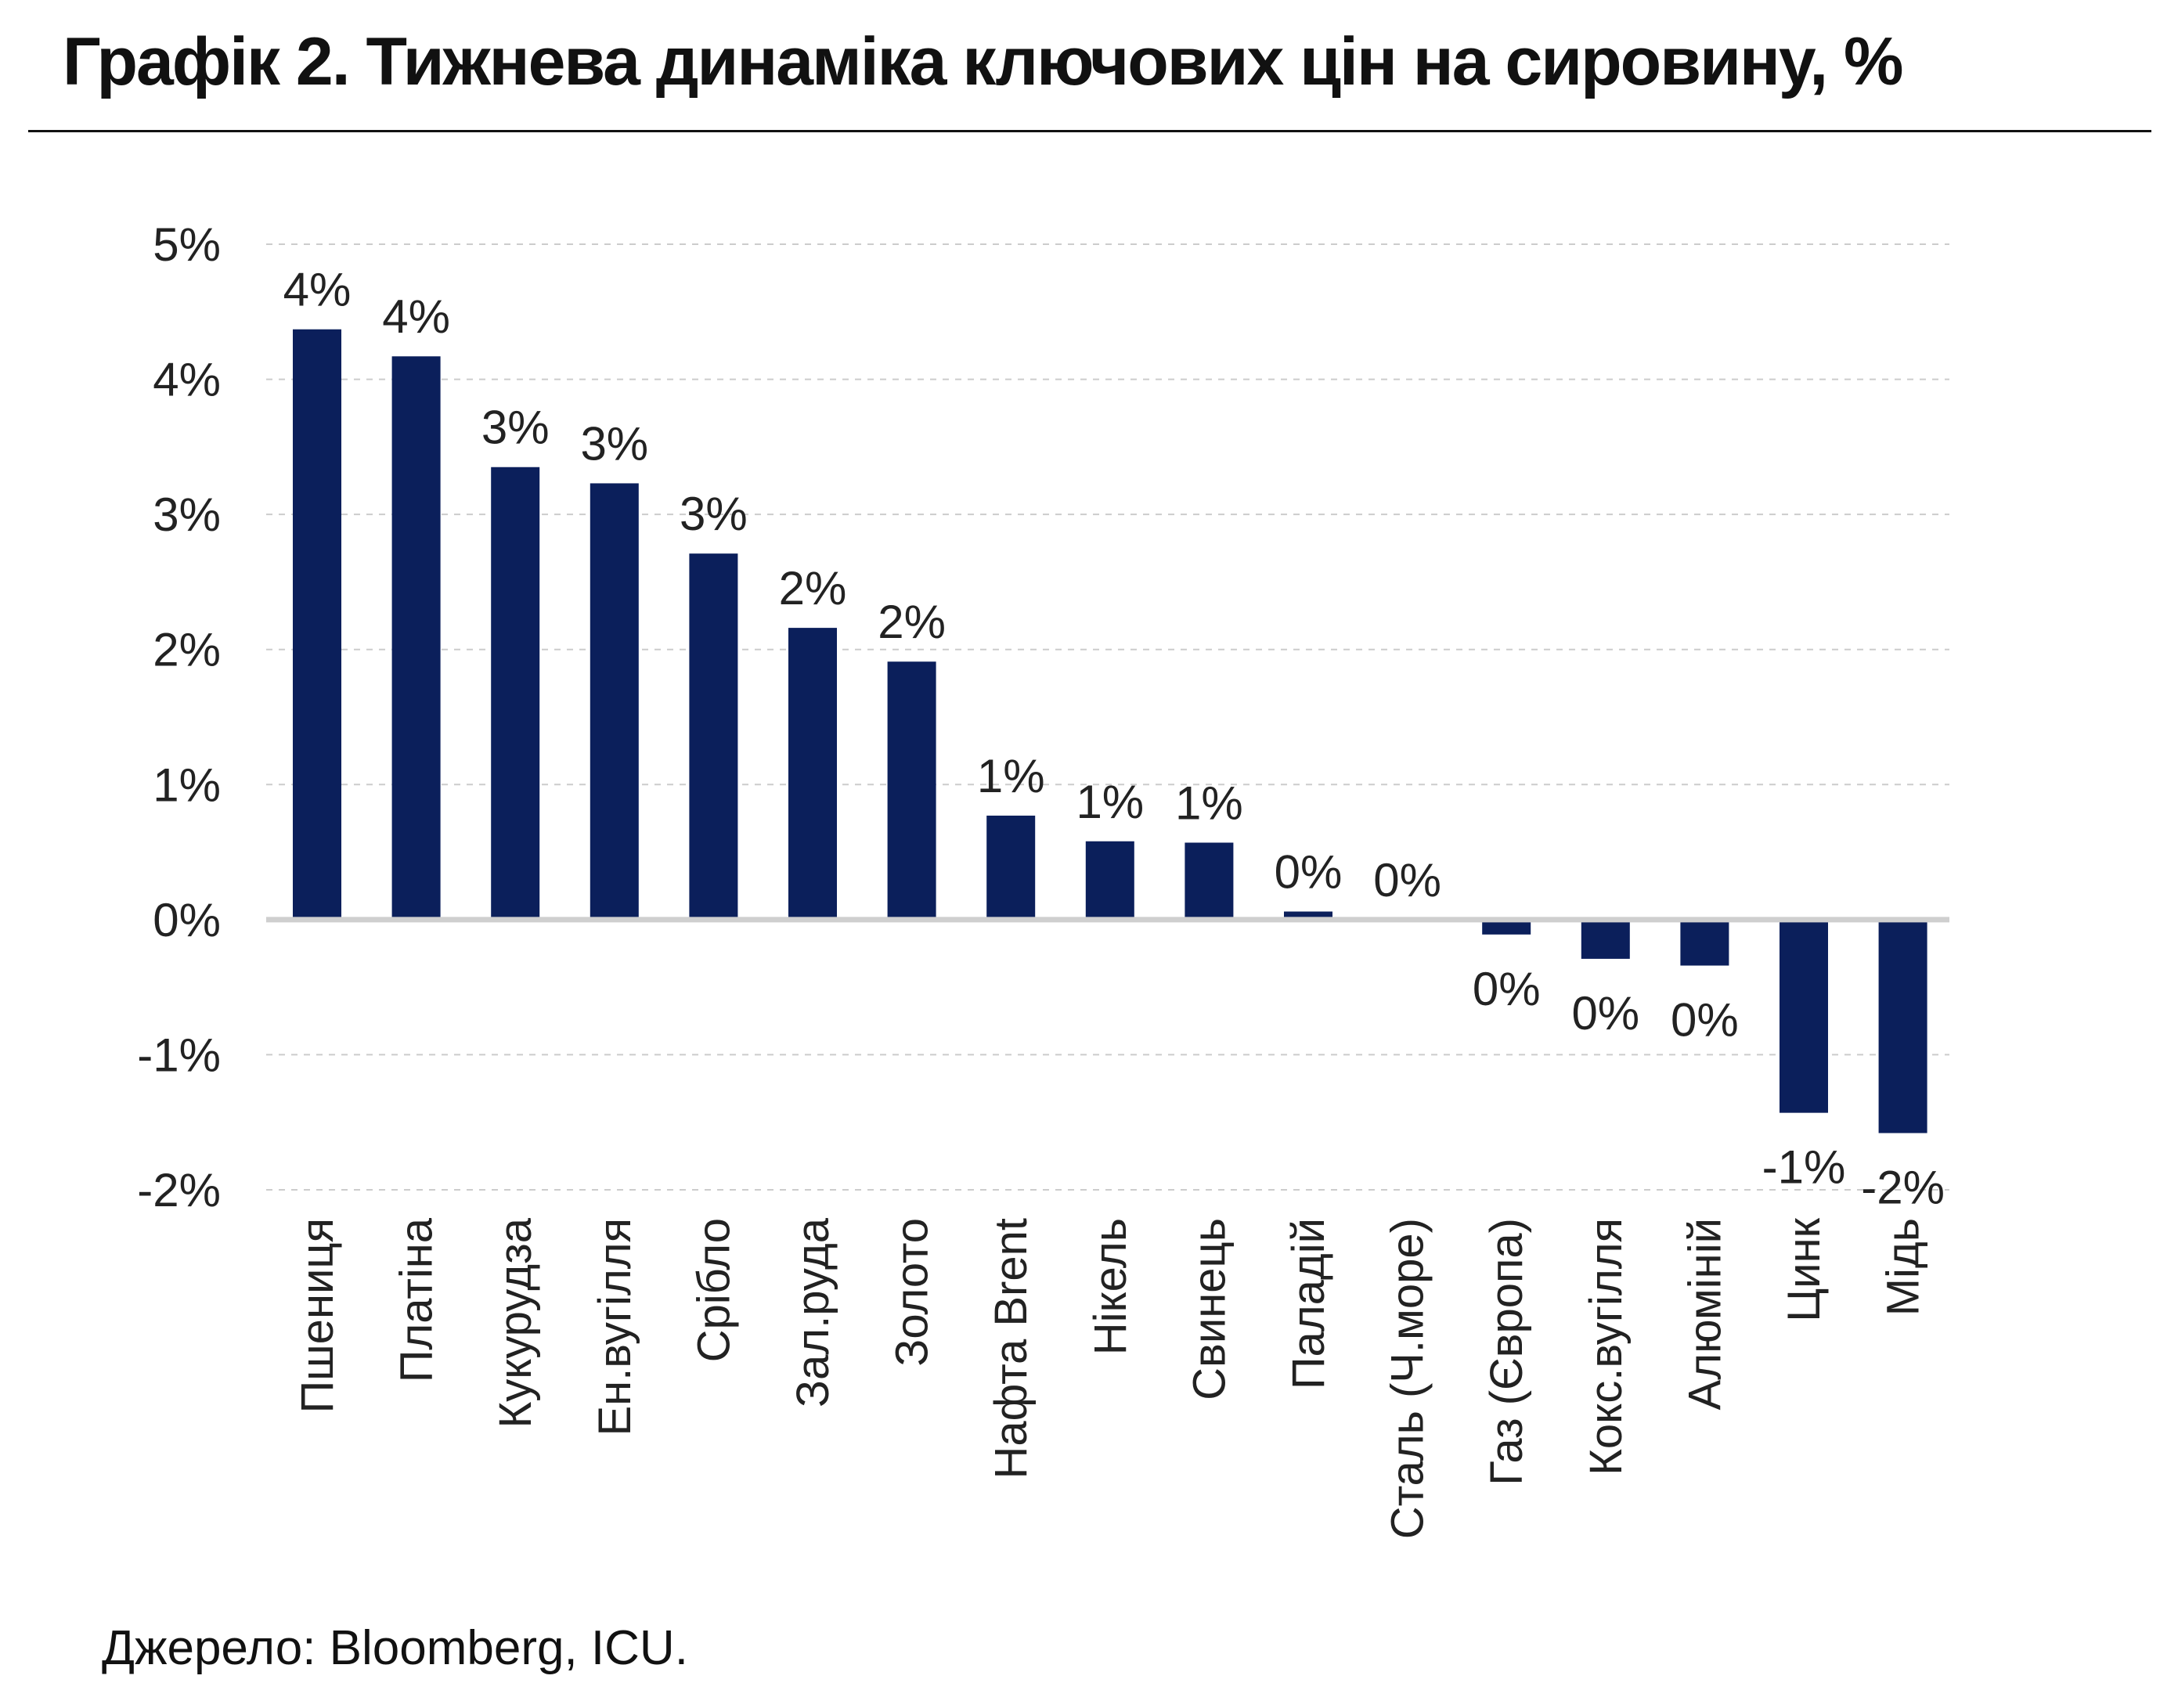 This screenshot has width=2178, height=1708. What do you see at coordinates (1089, 131) in the screenshot?
I see `title-rule` at bounding box center [1089, 131].